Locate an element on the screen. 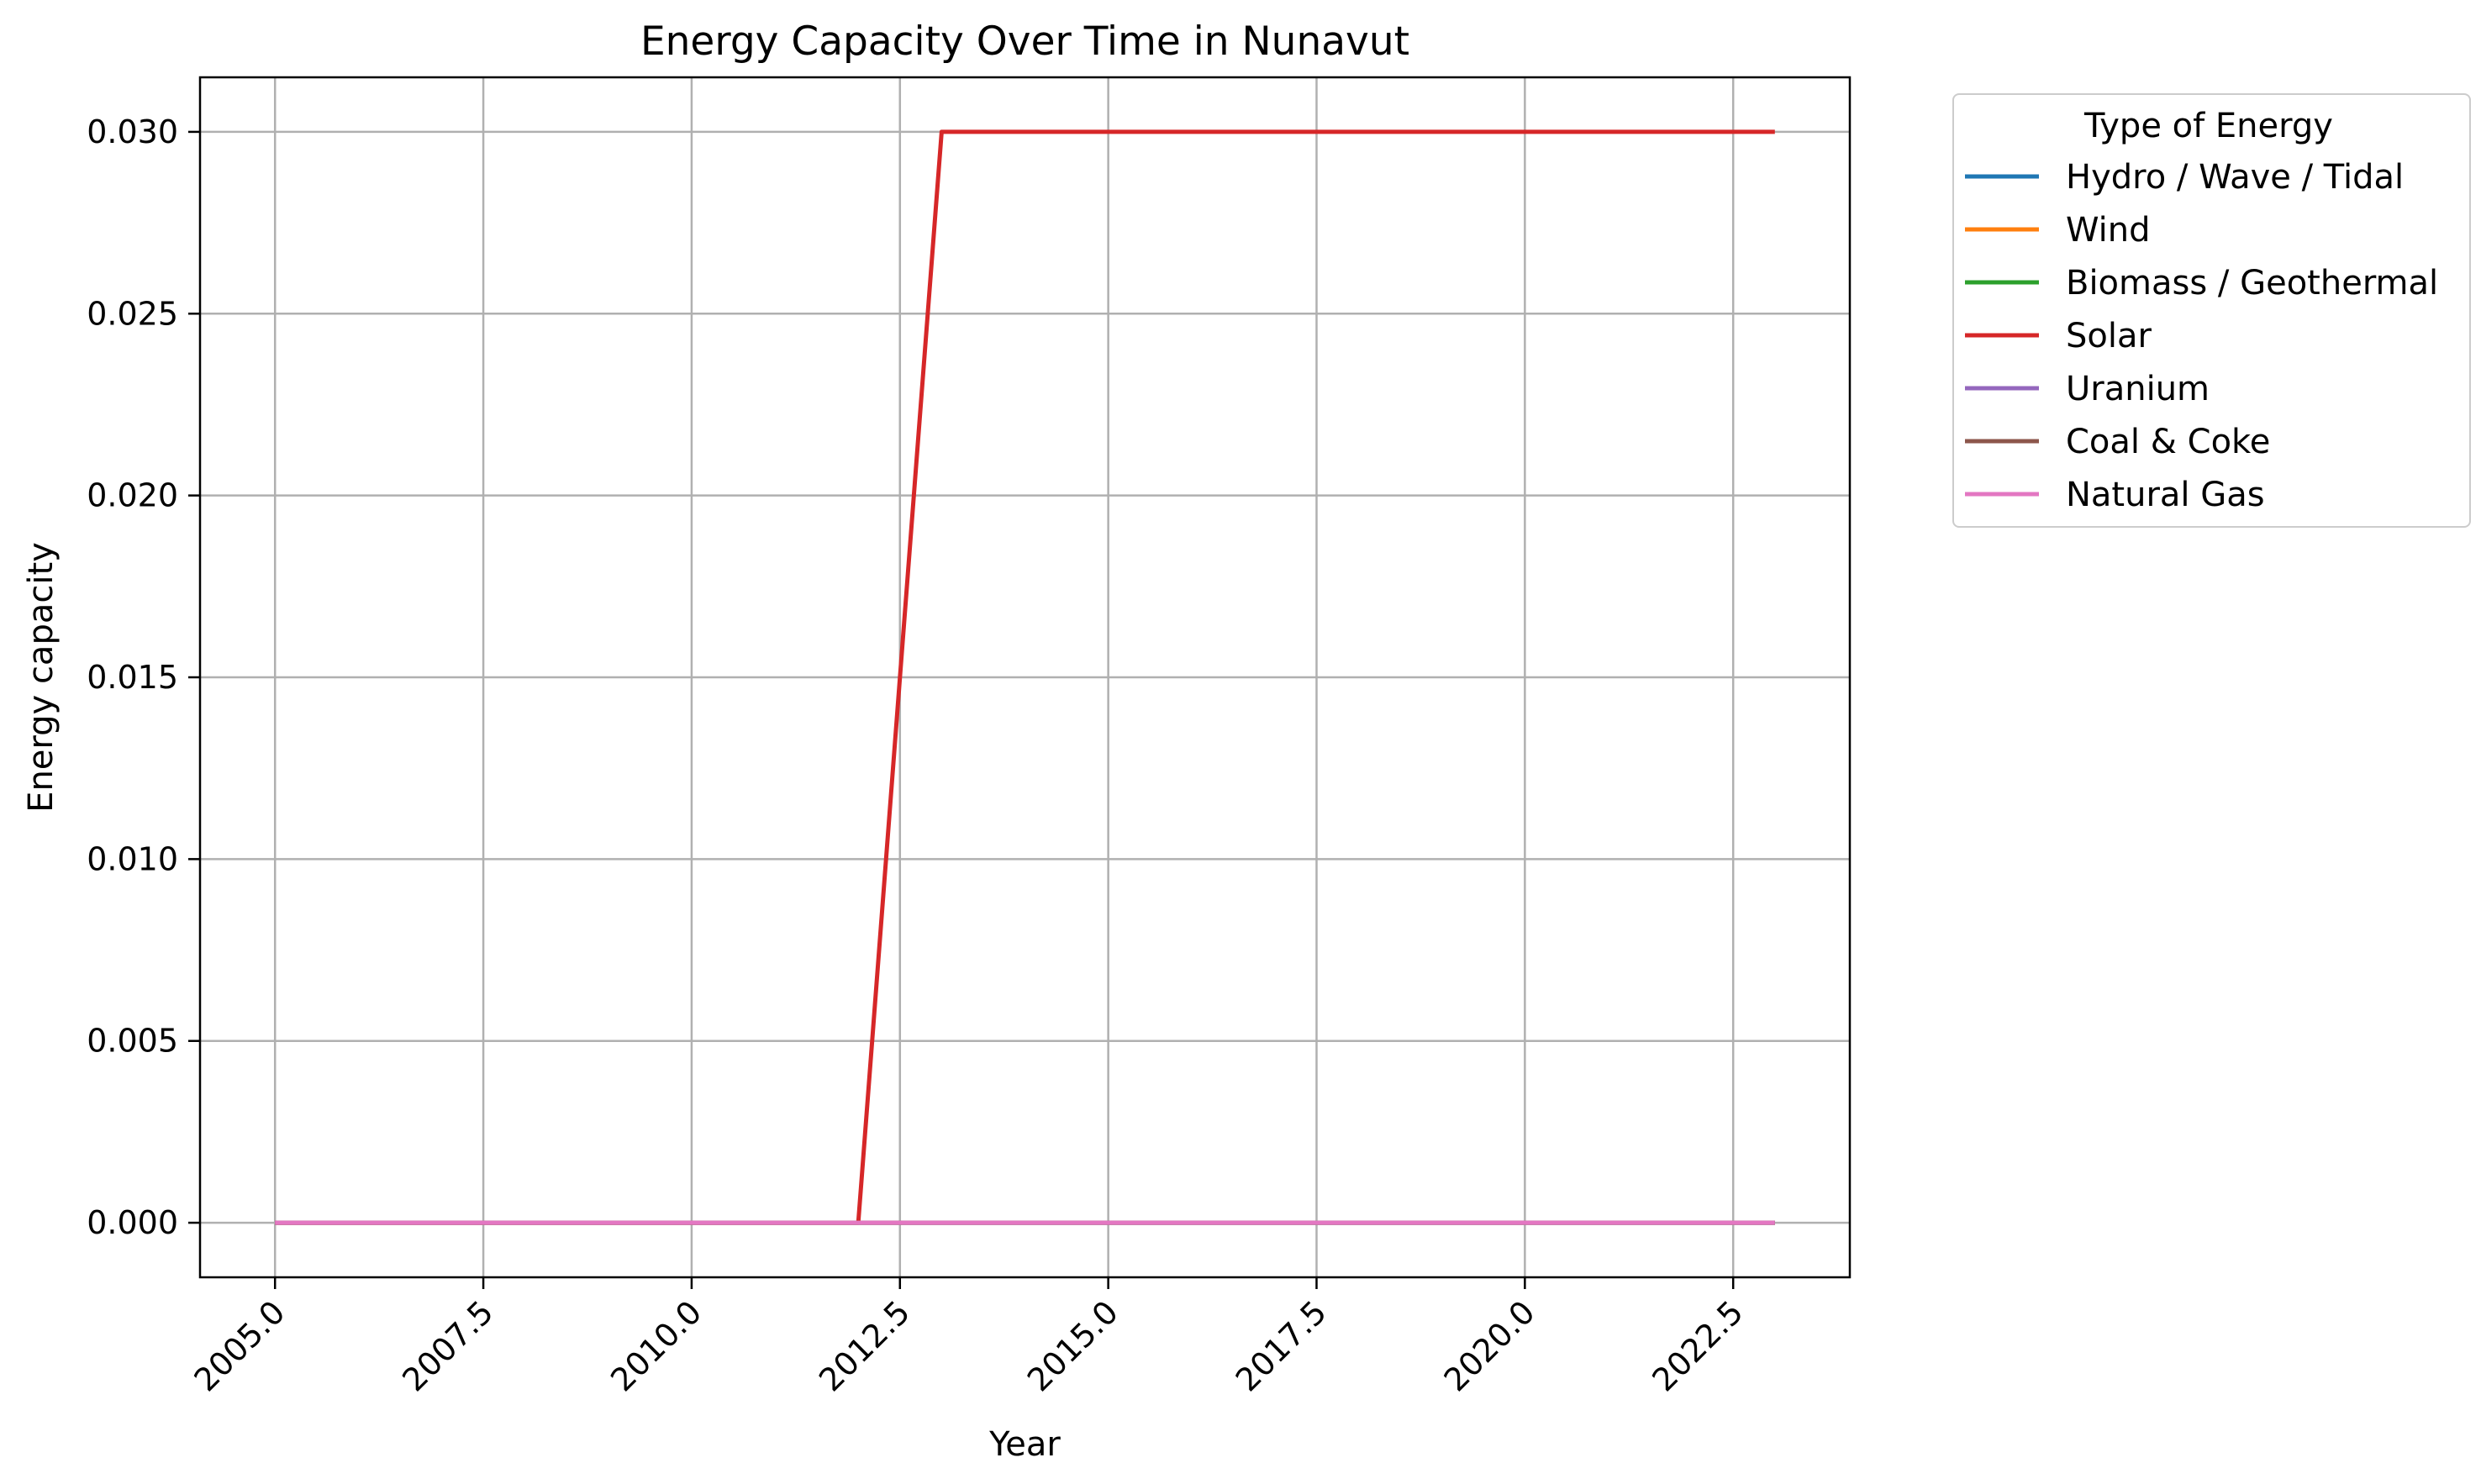 Image resolution: width=2481 pixels, height=1484 pixels. legend-label-5: Coal & Coke is located at coordinates (2168, 442).